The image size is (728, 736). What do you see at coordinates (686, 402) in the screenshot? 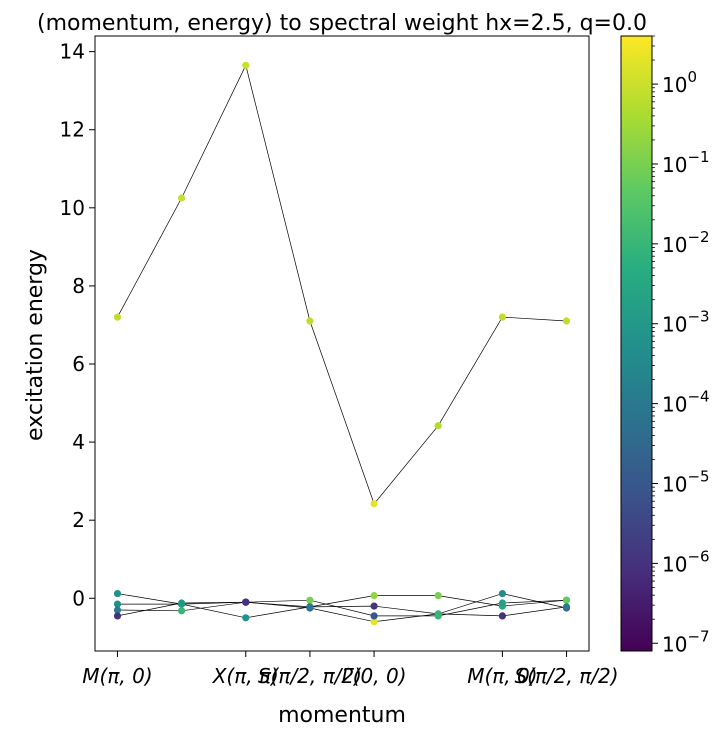
I see `colorbar-tick-label: 10⁻⁴` at bounding box center [686, 402].